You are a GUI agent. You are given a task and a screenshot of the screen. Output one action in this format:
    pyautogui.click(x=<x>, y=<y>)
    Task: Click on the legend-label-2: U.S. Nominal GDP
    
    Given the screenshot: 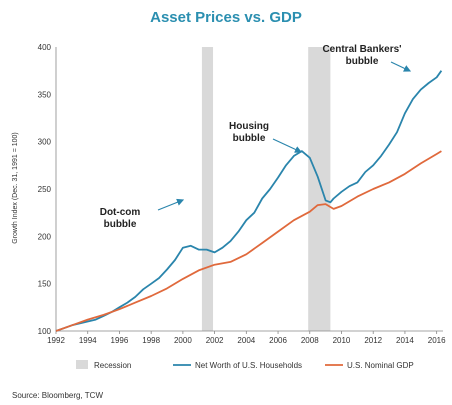 What is the action you would take?
    pyautogui.click(x=380, y=365)
    